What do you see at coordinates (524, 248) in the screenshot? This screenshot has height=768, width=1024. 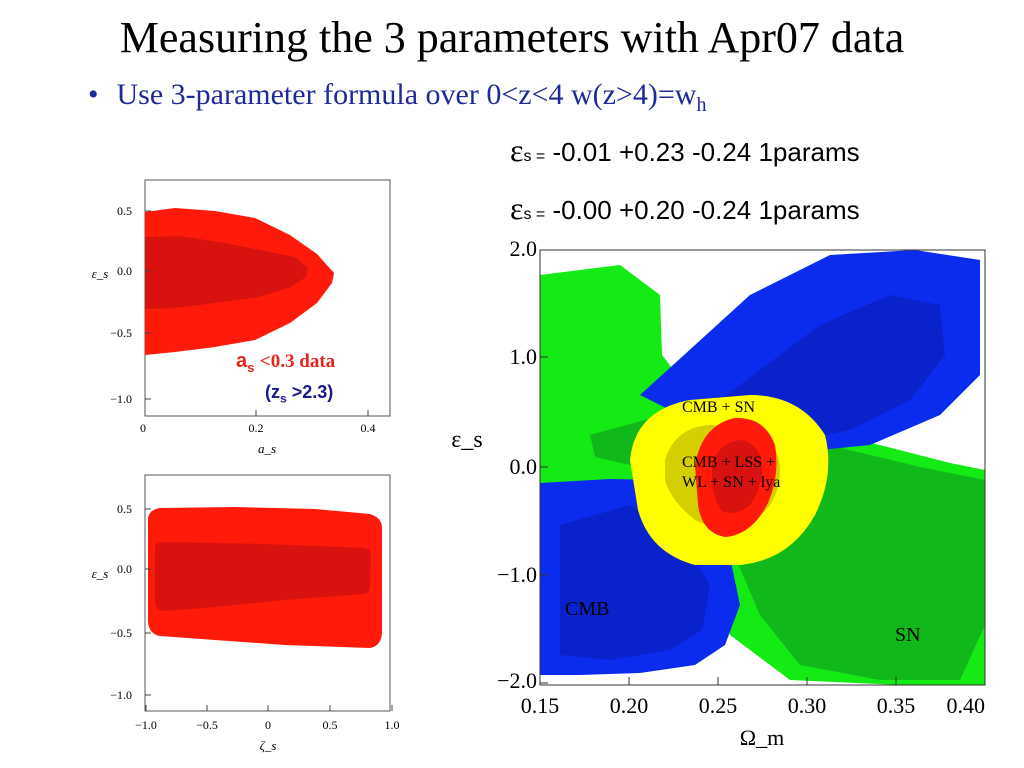 I see `y-tick-label: 2.0` at bounding box center [524, 248].